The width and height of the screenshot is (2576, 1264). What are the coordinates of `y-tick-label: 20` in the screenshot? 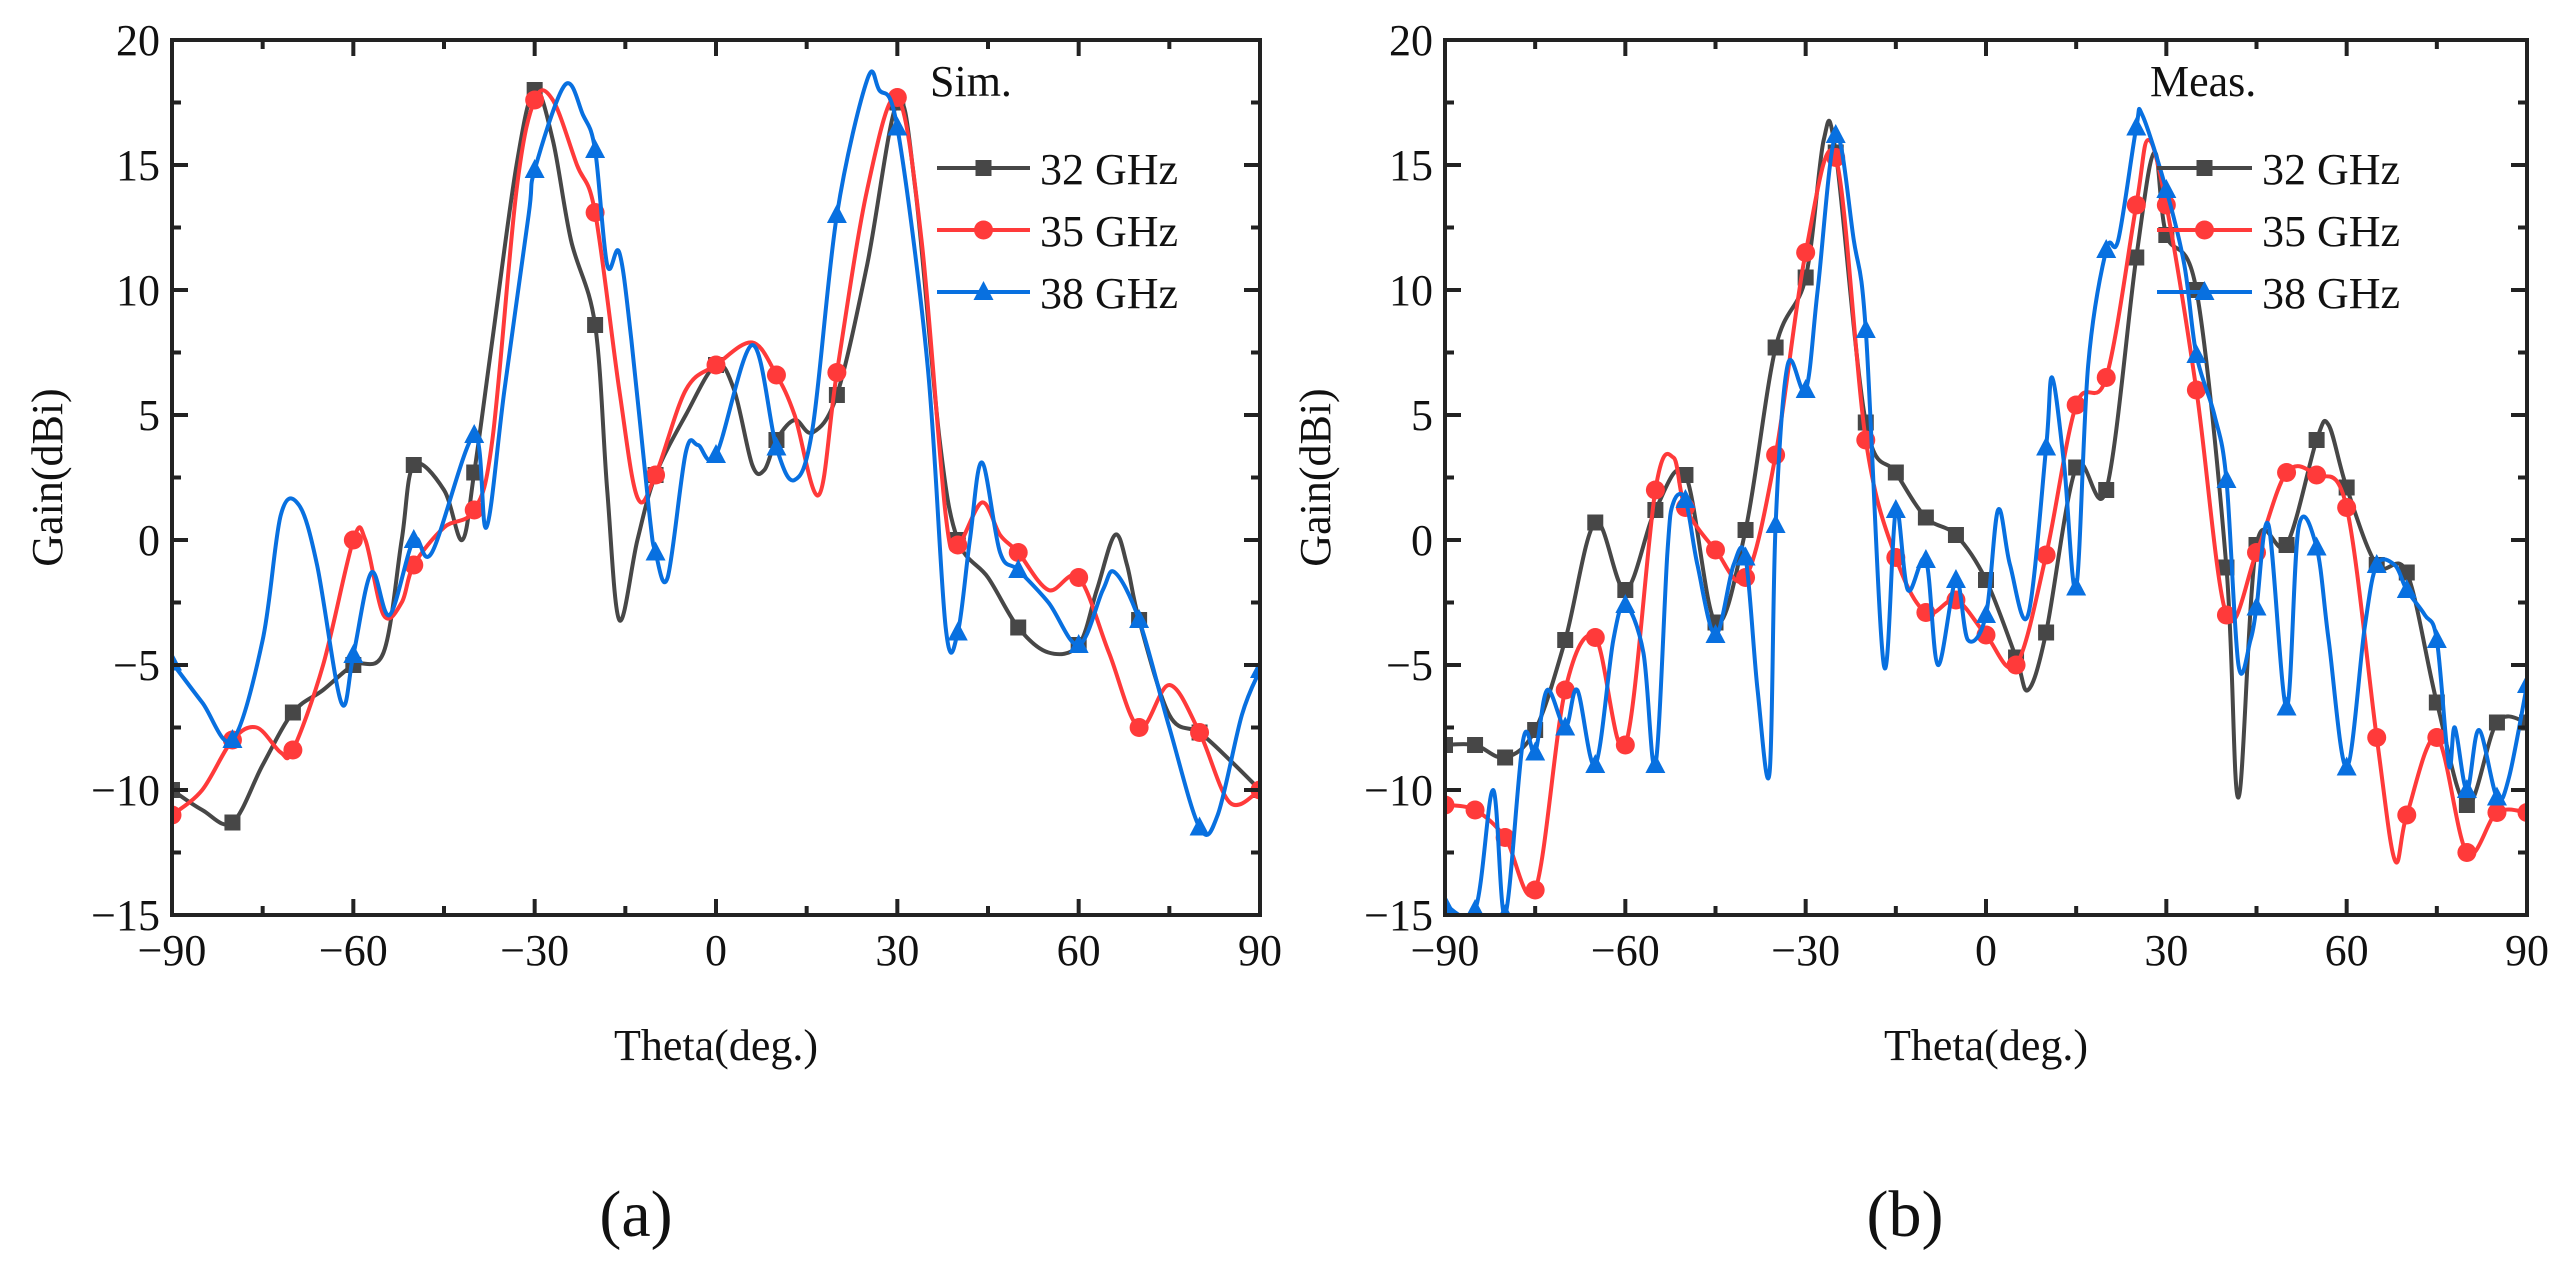 It's located at (1411, 40).